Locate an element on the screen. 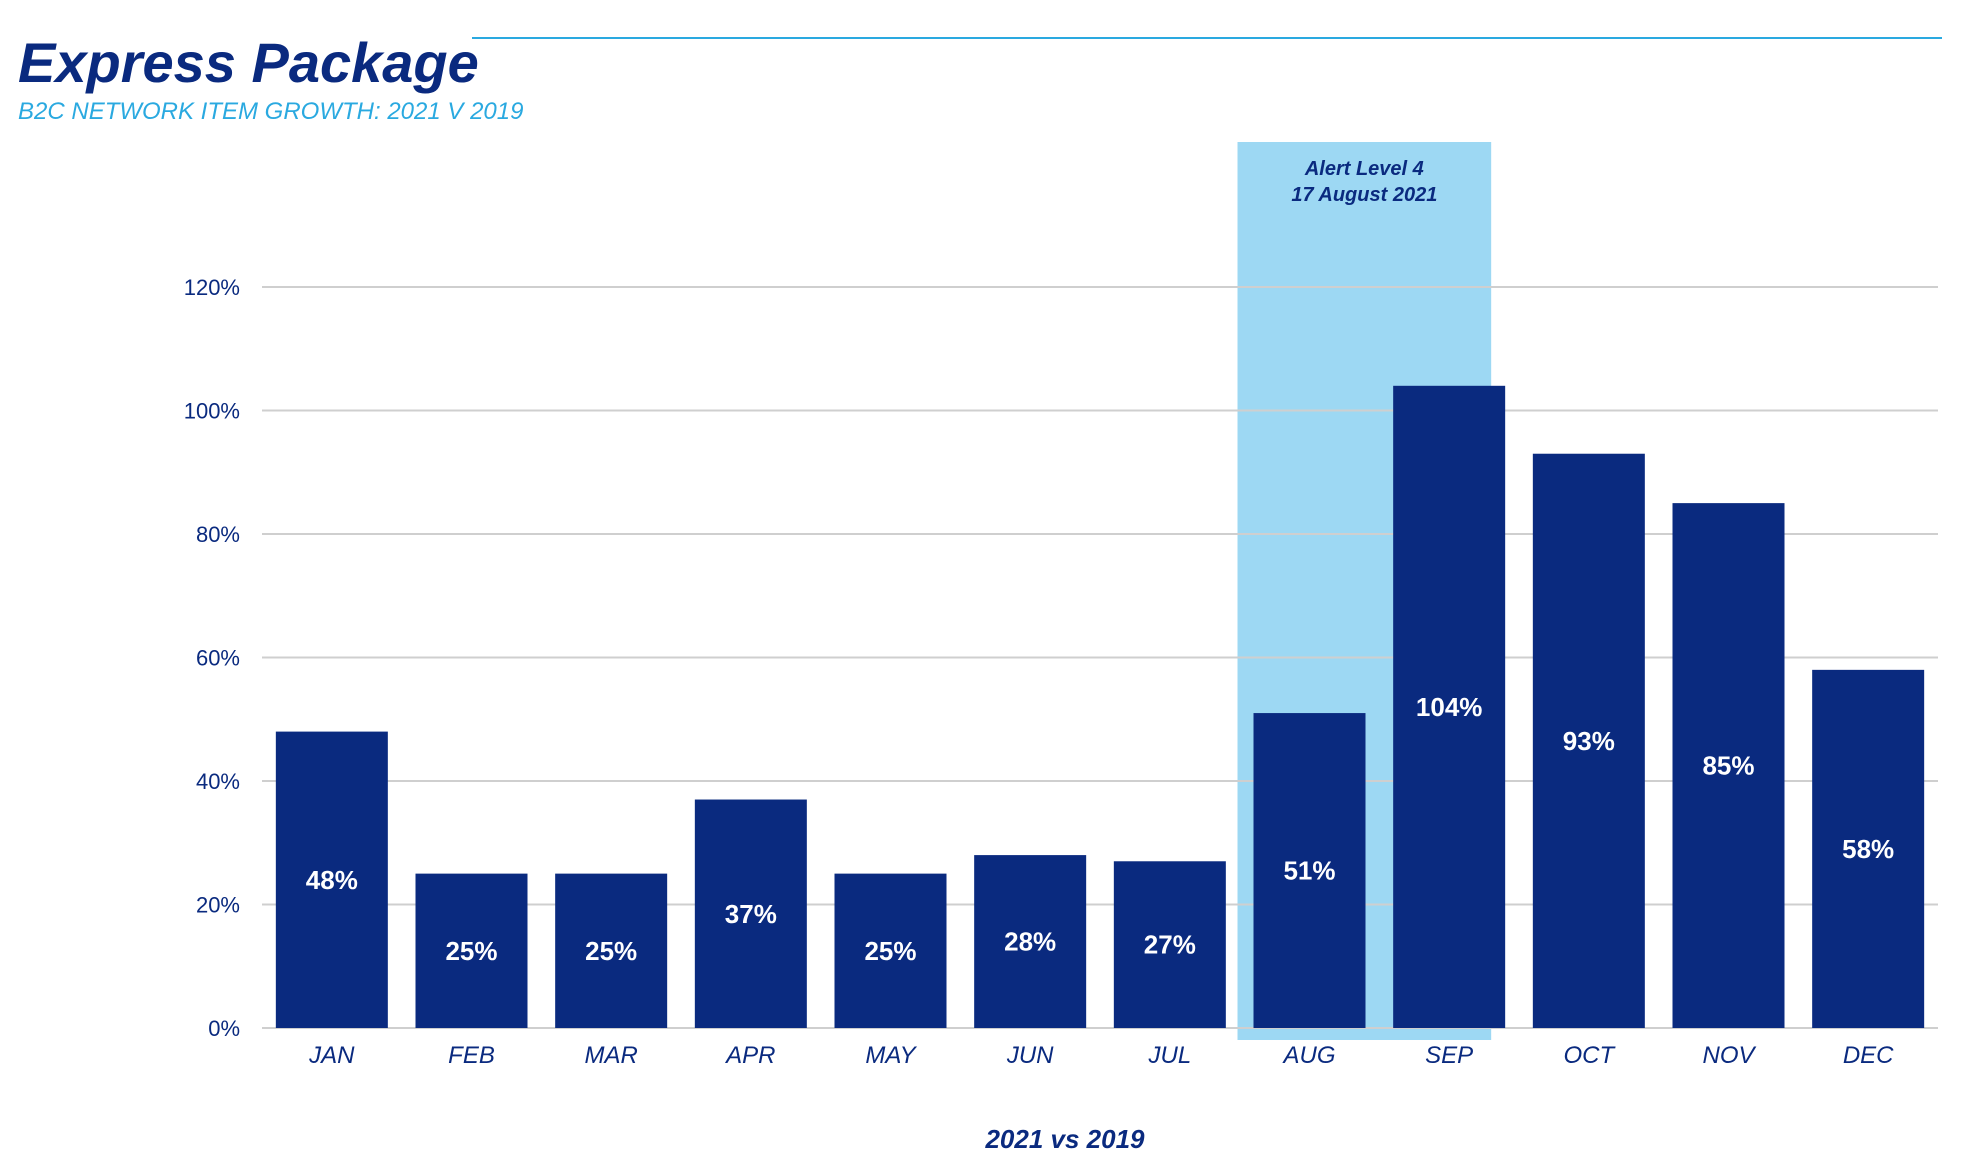 The height and width of the screenshot is (1171, 1978). x-tick-label: AUG is located at coordinates (1308, 1055).